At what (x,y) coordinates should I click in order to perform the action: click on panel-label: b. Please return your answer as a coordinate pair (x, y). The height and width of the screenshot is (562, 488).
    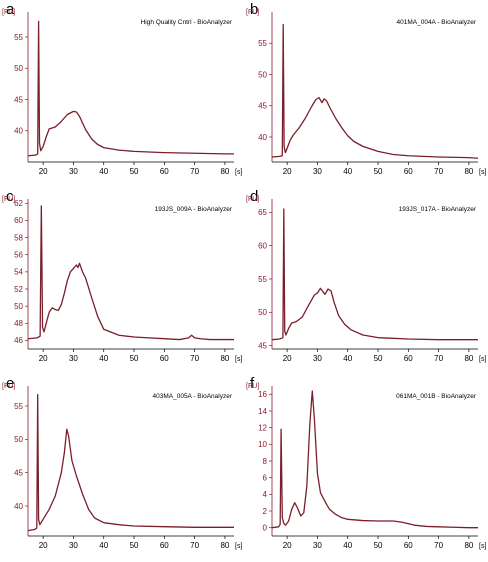
    Looking at the image, I should click on (254, 9).